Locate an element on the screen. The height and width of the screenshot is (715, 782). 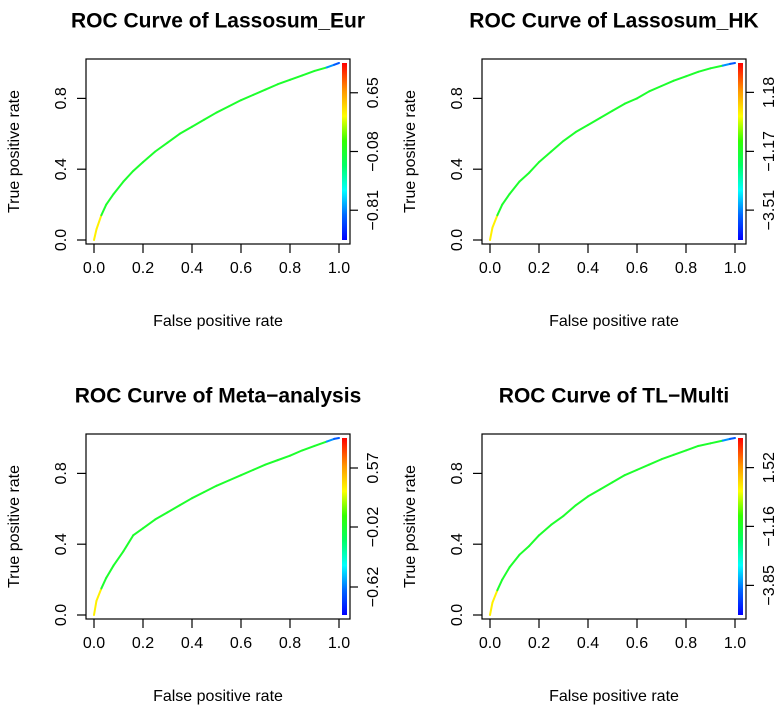
x-tick-label: 0.4 is located at coordinates (192, 268).